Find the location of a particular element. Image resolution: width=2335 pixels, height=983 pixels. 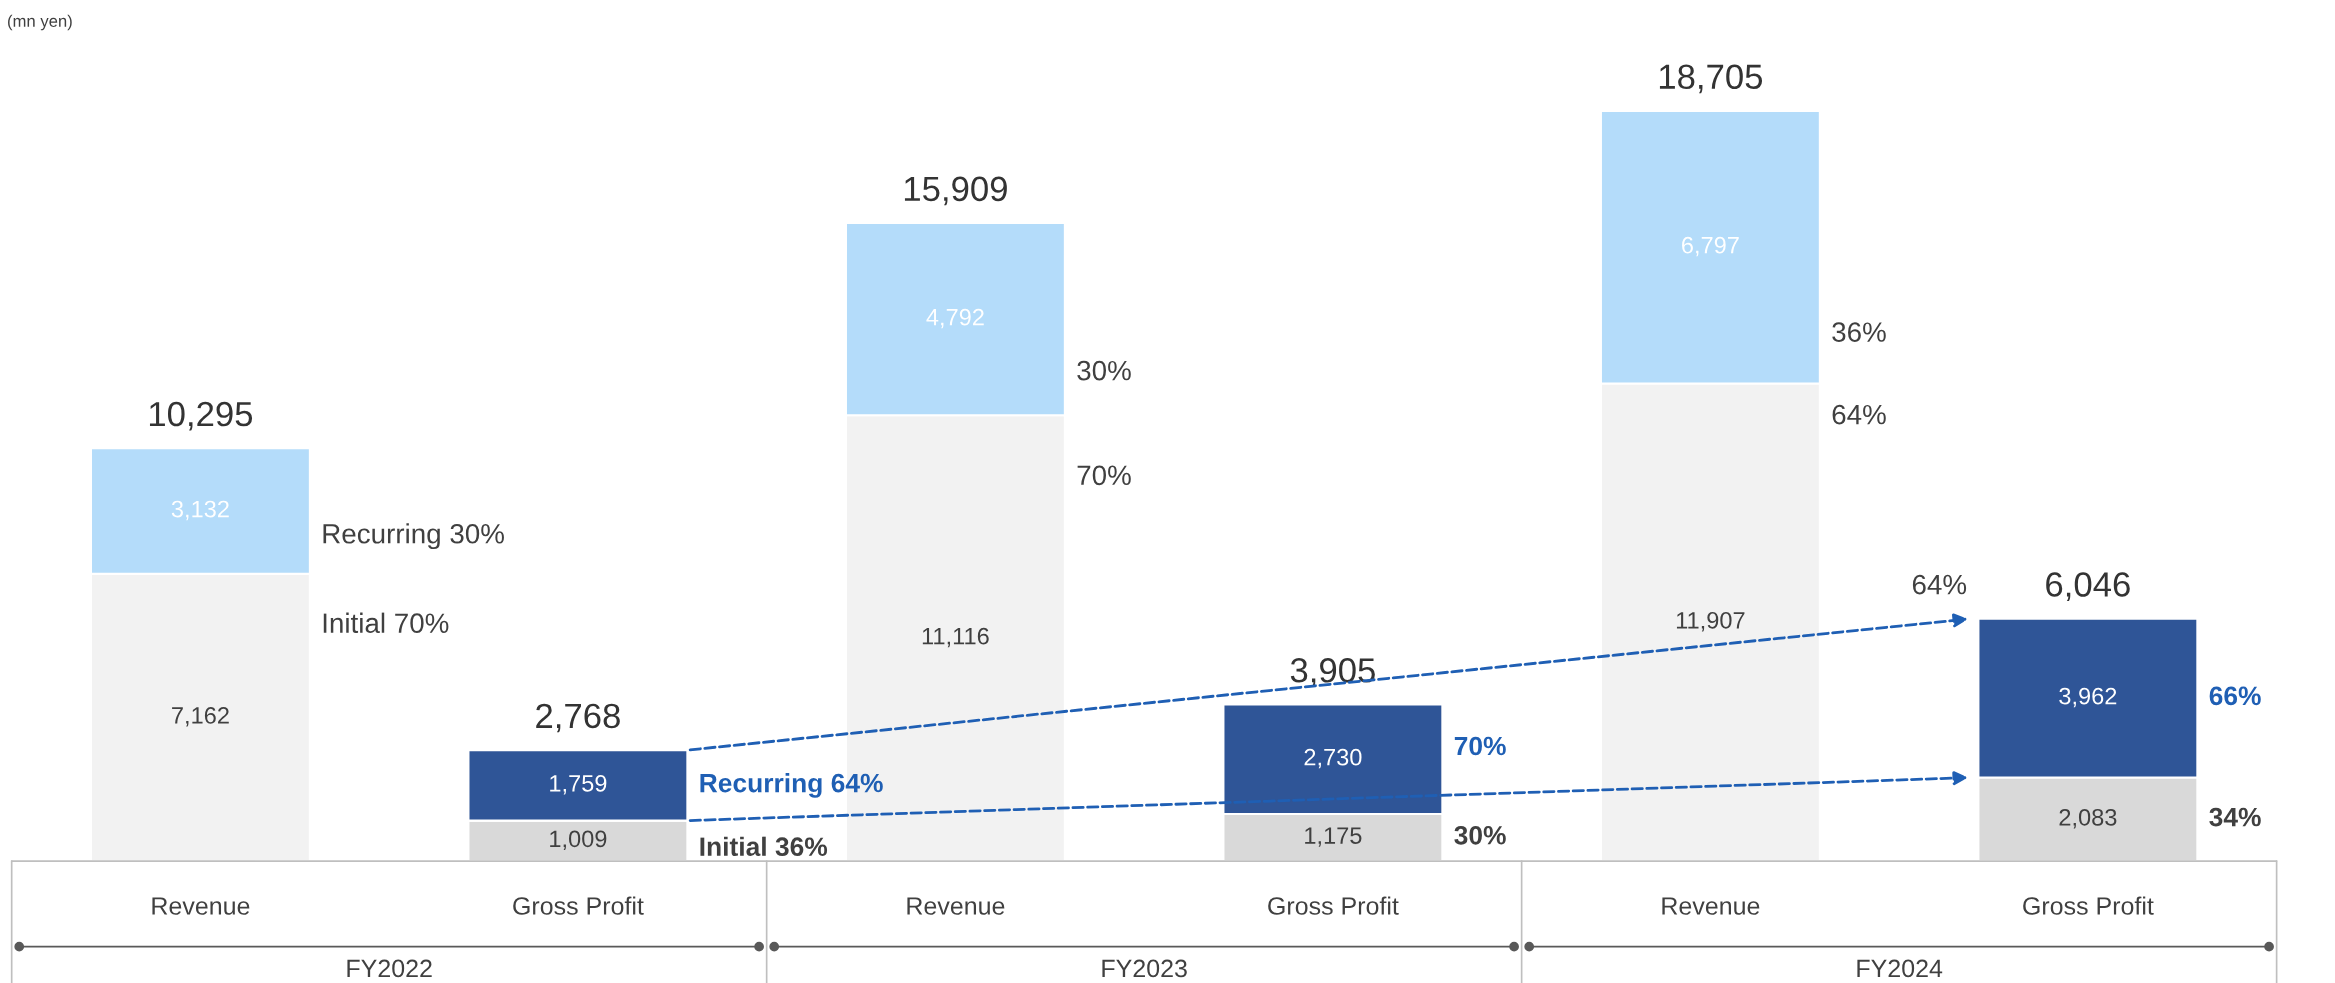

data-label: 1,009 is located at coordinates (578, 840).